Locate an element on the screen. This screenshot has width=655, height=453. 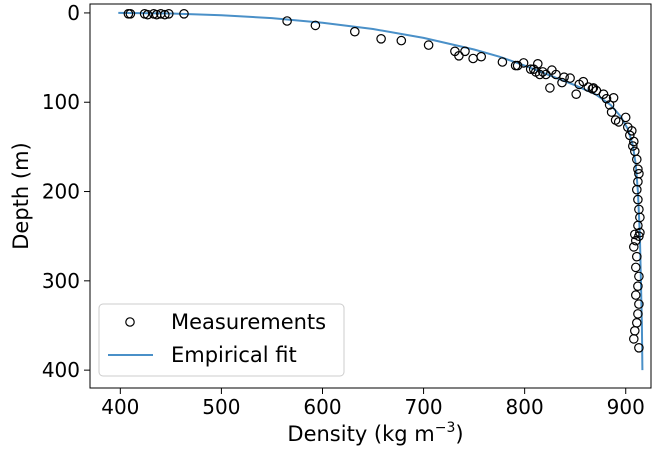
x-tick-label: 500 is located at coordinates (221, 407).